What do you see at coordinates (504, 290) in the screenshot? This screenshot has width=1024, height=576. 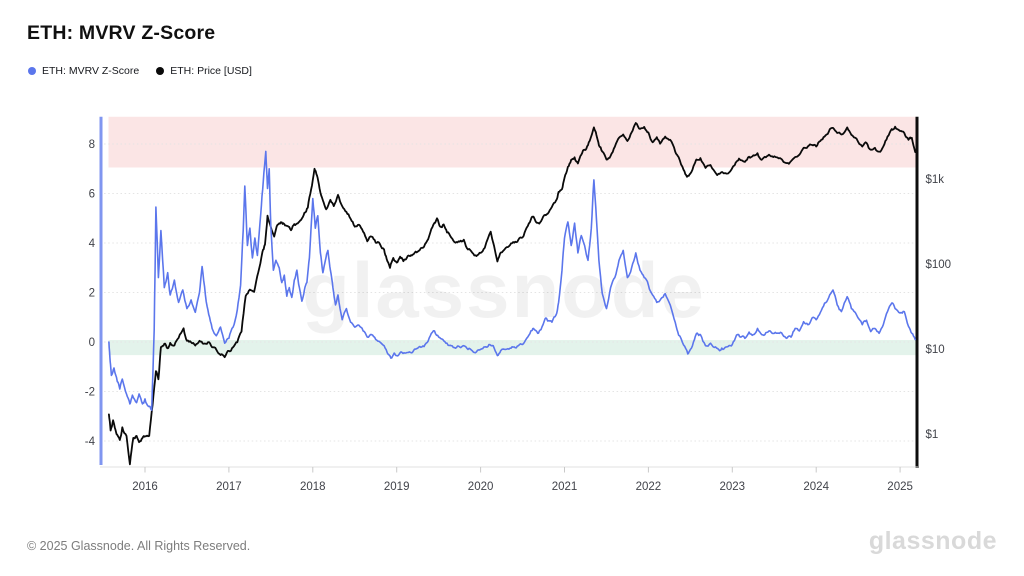 I see `watermark-text: glassnode` at bounding box center [504, 290].